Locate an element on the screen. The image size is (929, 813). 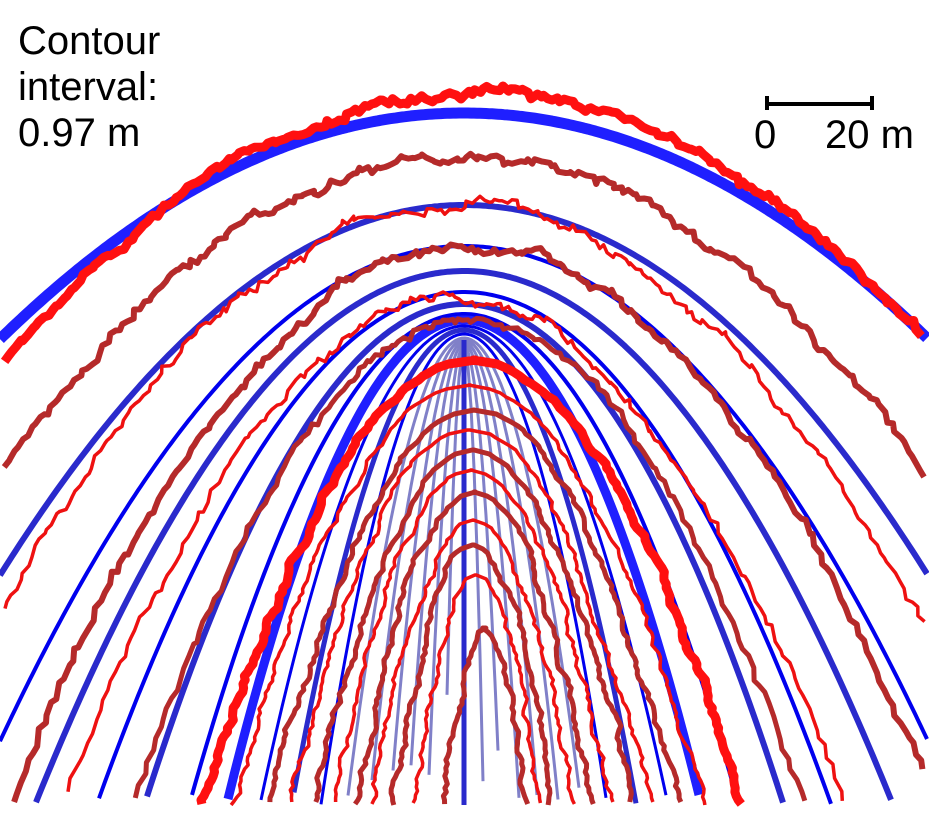
annotation-line-3: 0.97 m is located at coordinates (79, 133).